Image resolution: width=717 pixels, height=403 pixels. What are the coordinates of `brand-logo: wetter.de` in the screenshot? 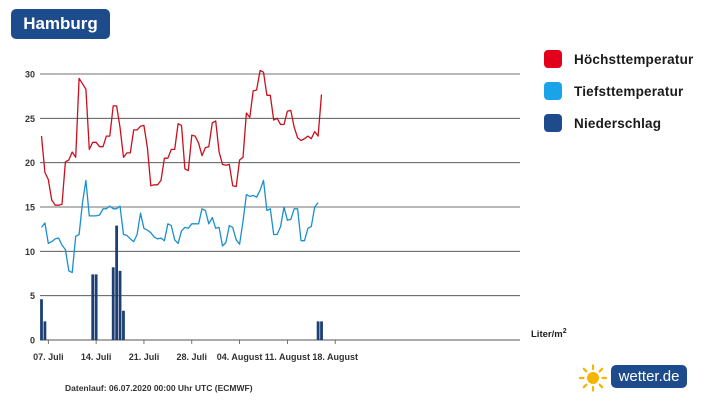 It's located at (634, 378).